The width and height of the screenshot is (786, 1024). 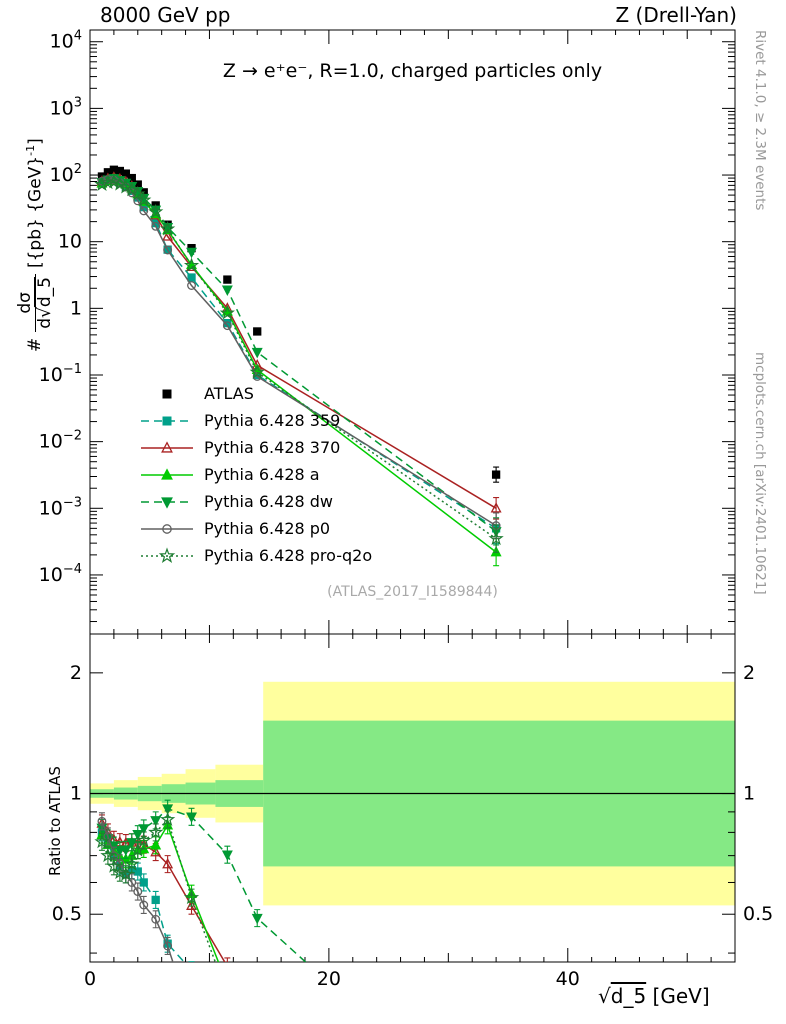 I want to click on svg-text: 10², so click(x=66, y=174).